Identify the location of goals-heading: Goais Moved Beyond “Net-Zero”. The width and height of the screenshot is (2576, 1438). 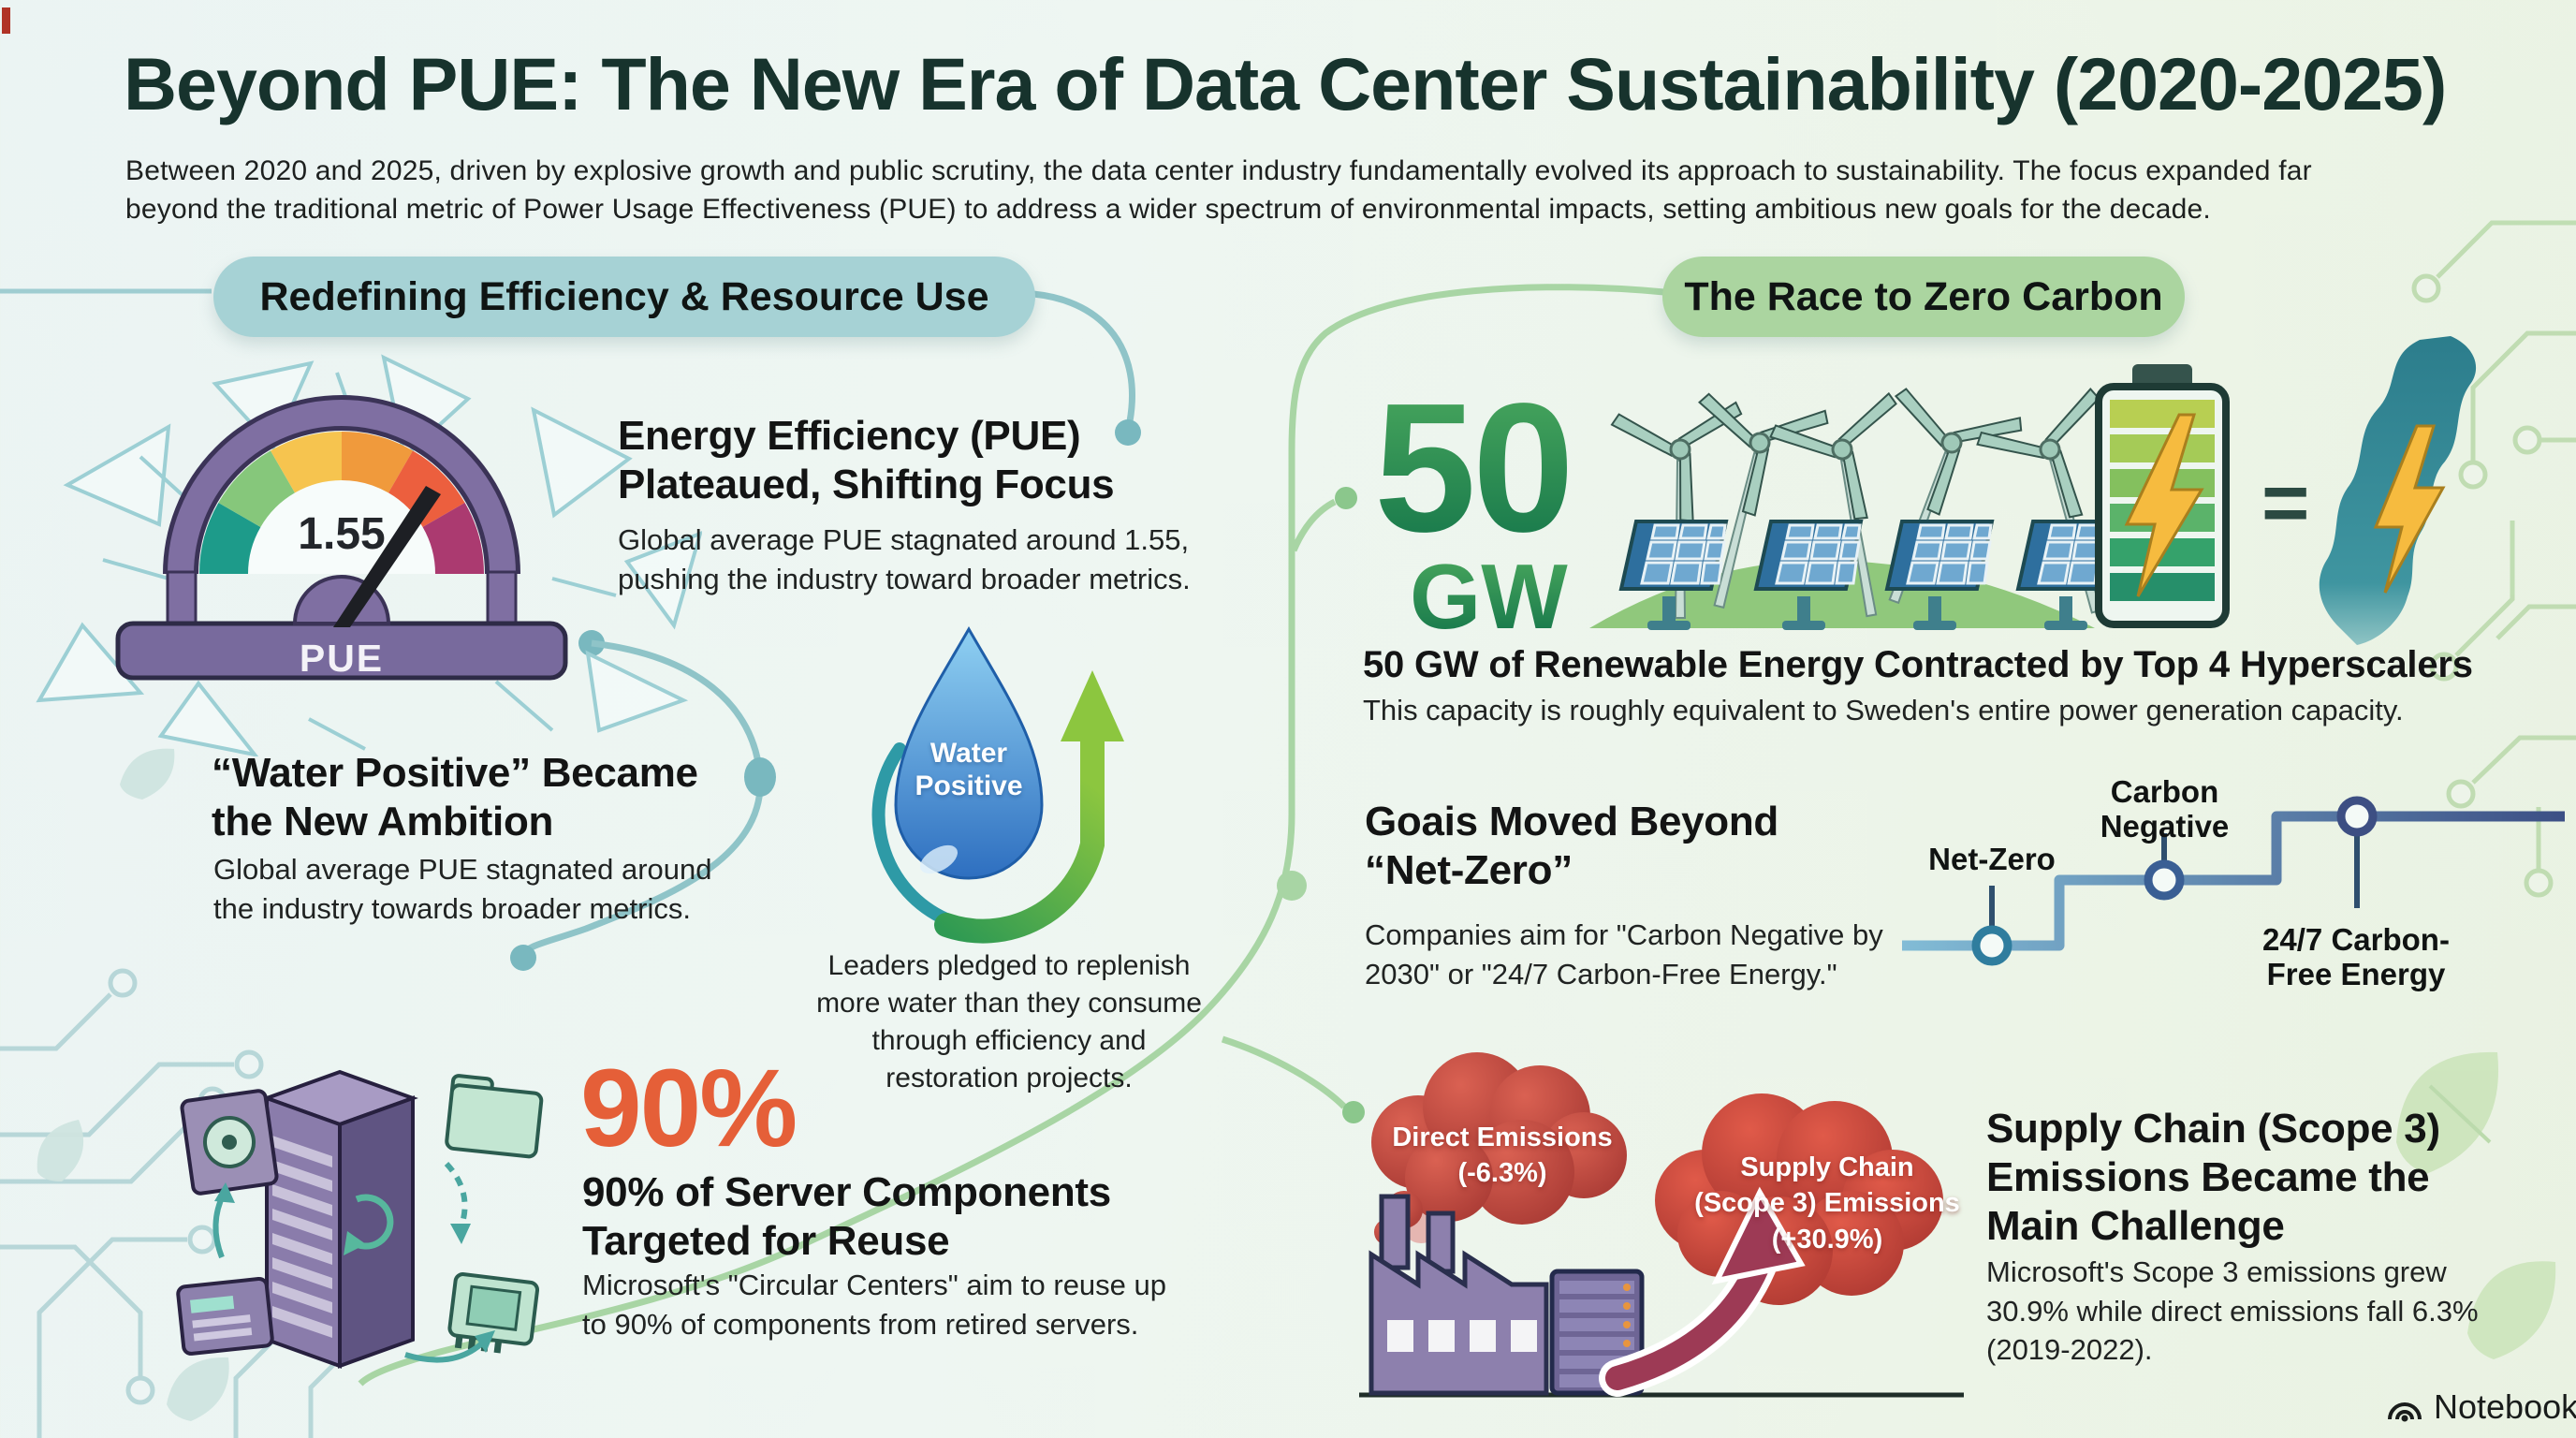
(1572, 846).